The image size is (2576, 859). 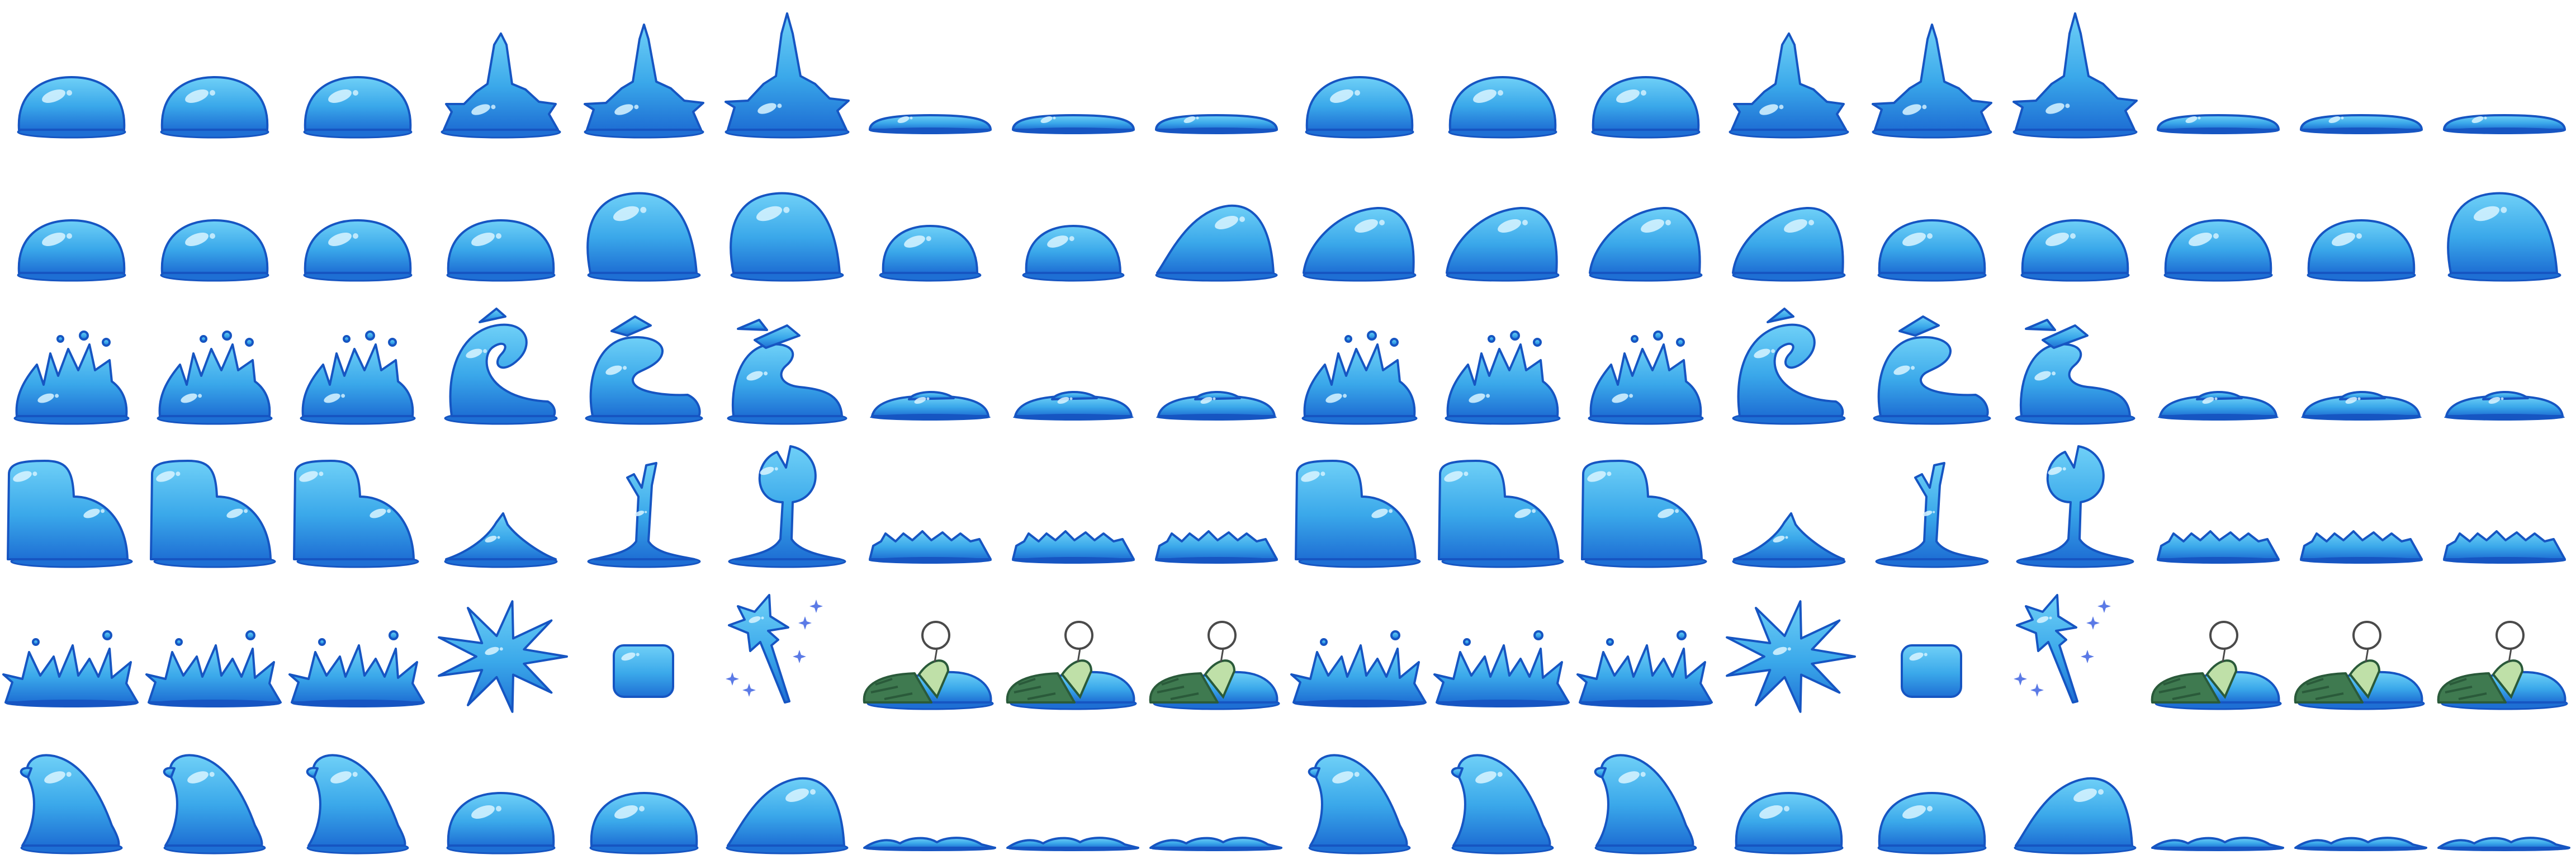 I want to click on sprite-cube, so click(x=1931, y=671).